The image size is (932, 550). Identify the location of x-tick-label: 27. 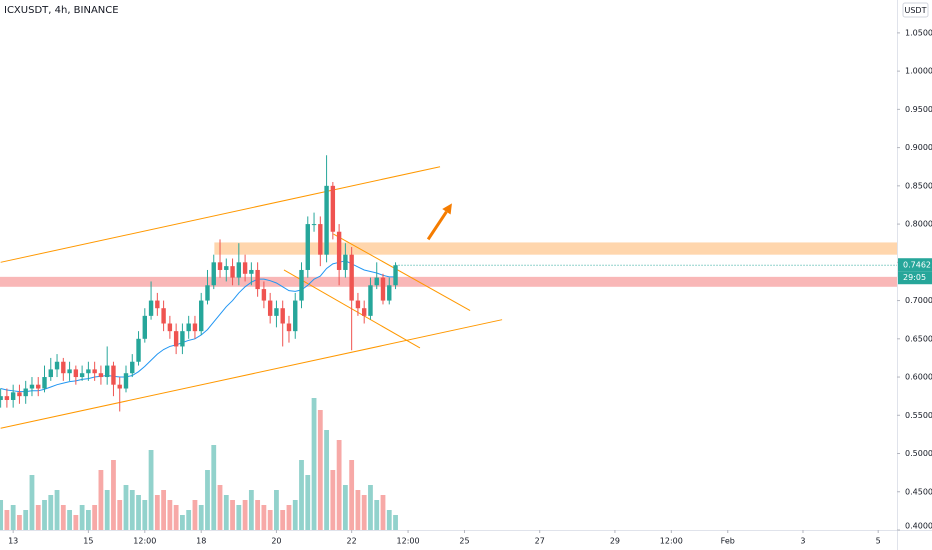
(540, 541).